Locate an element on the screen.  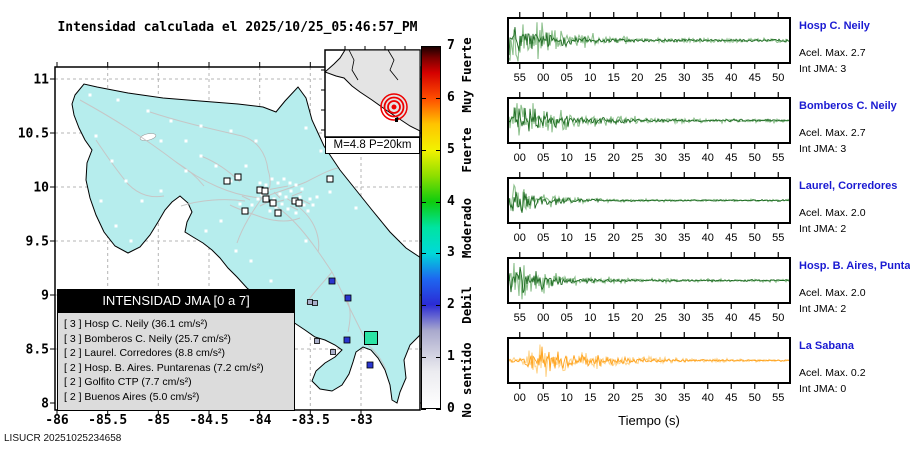
station-name-label: Hosp. B. Aires, Puntare is located at coordinates (854, 266).